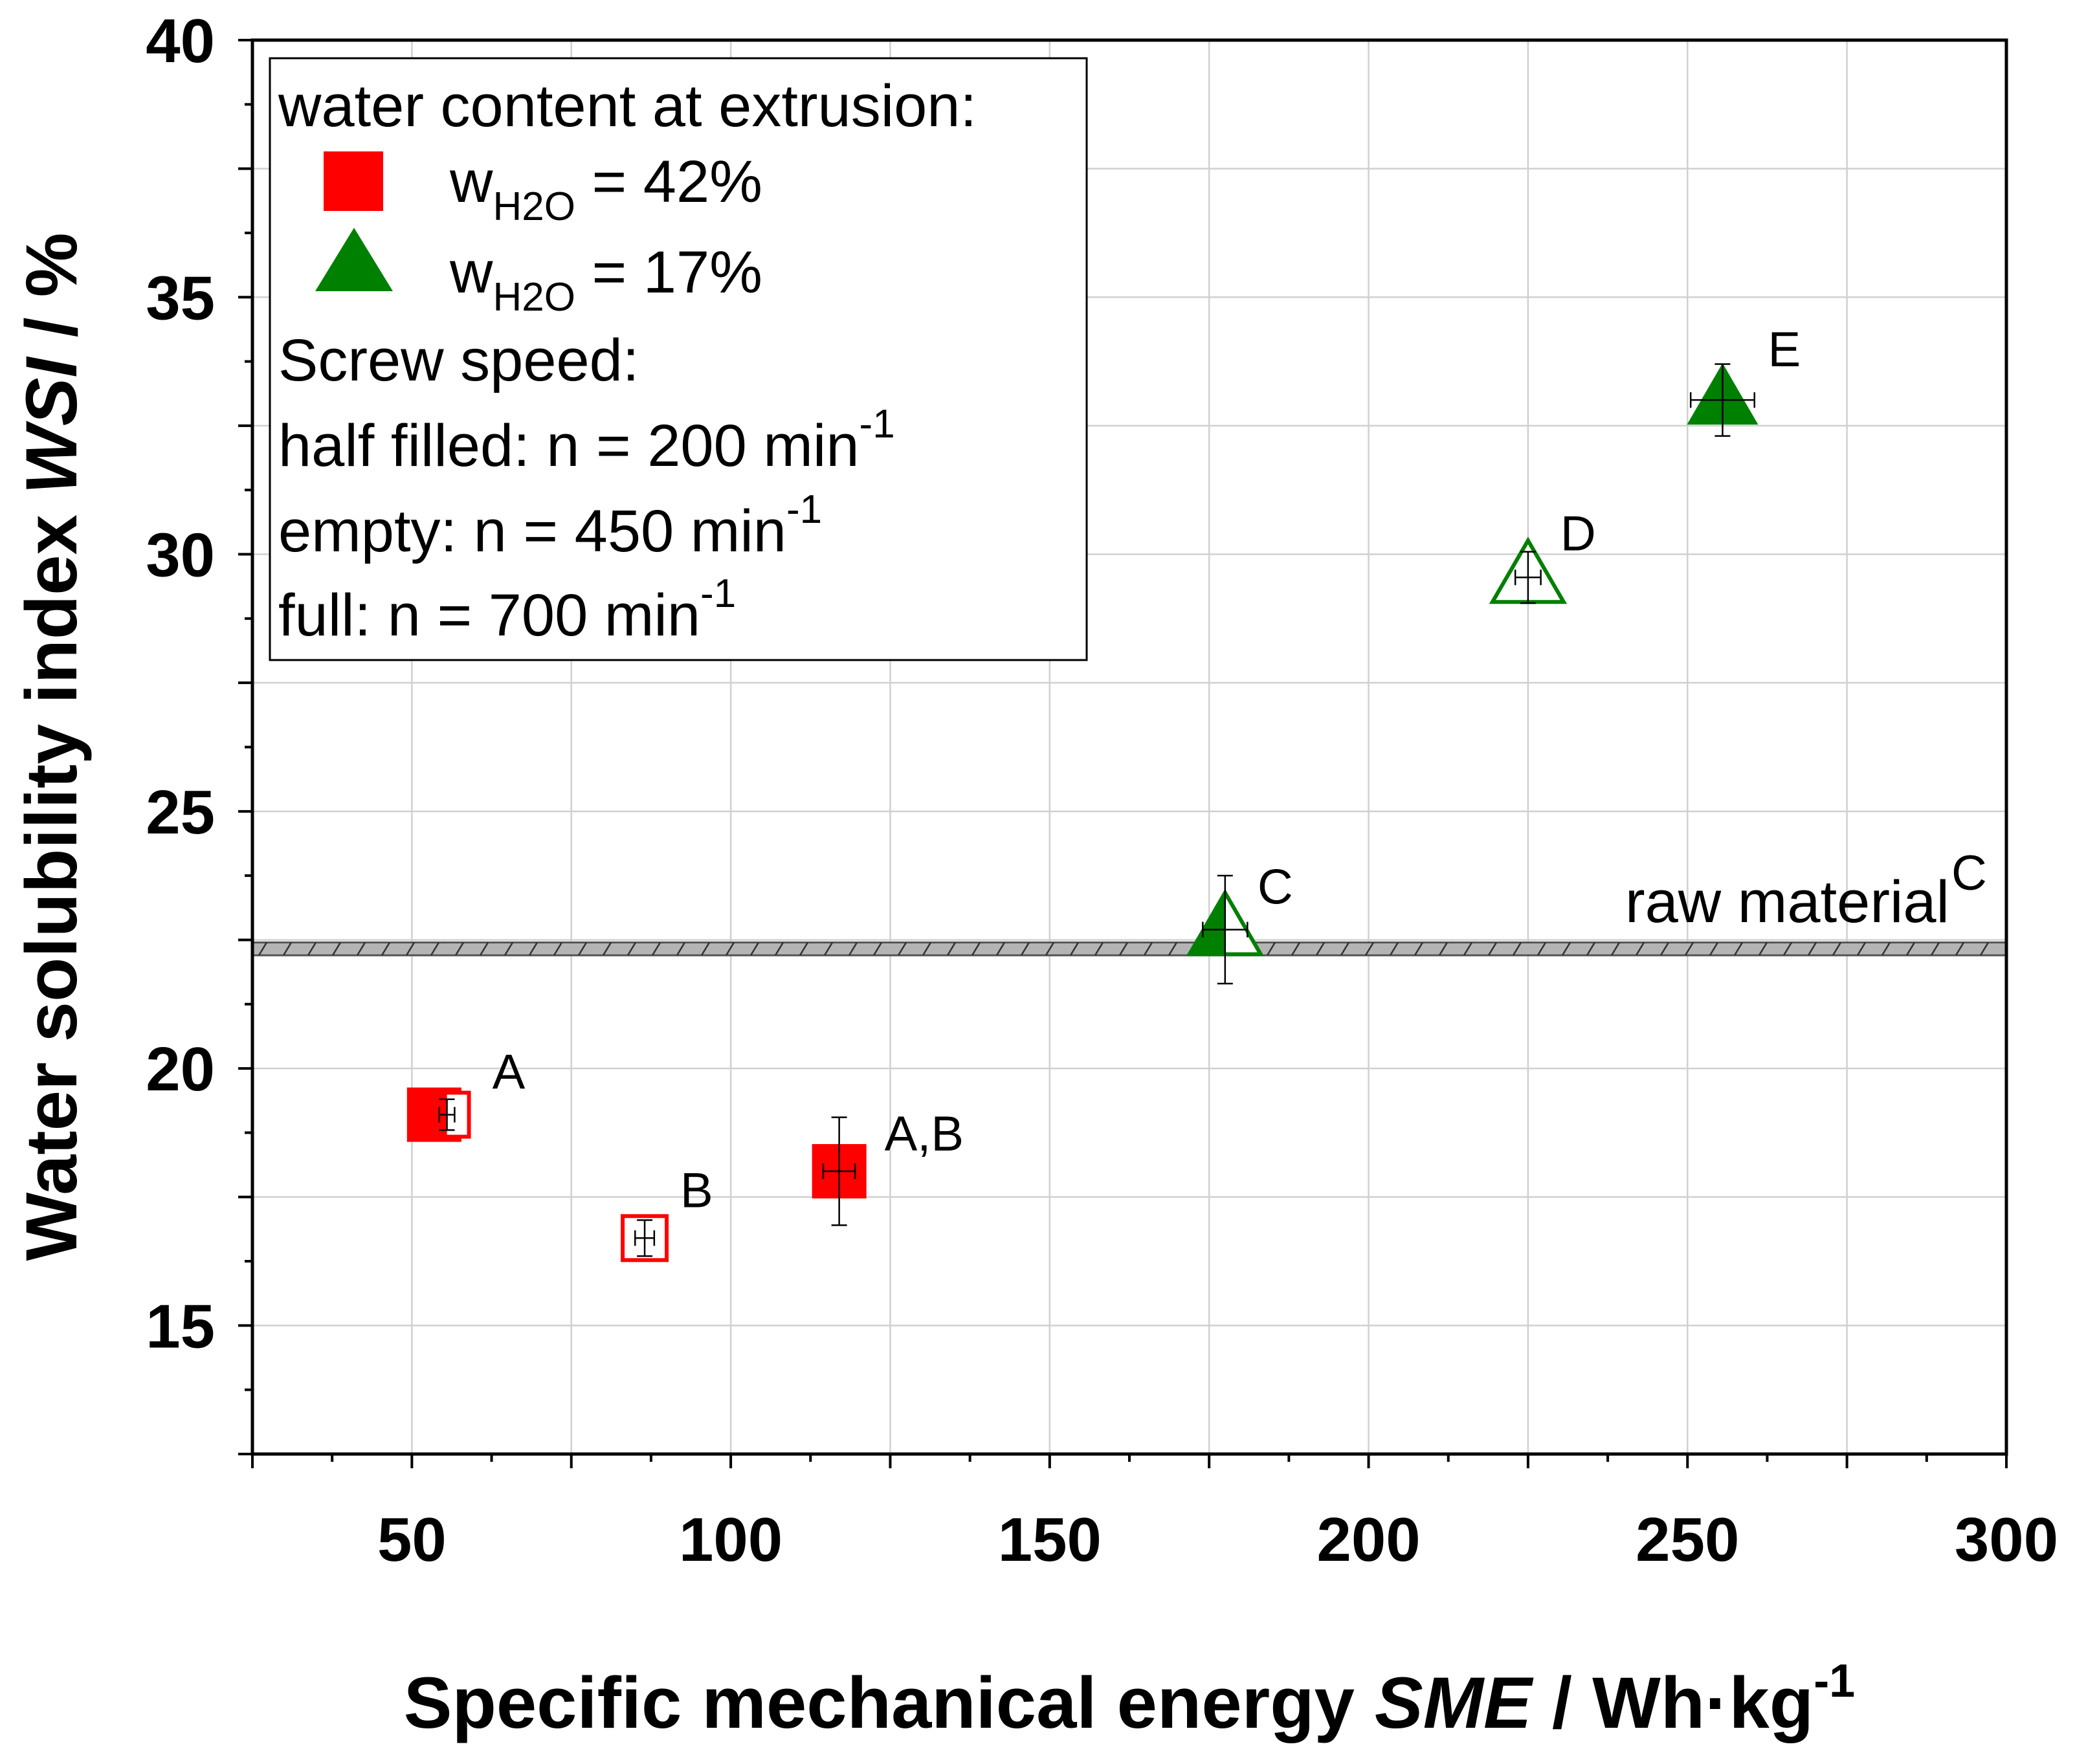 The height and width of the screenshot is (1764, 2075). Describe the element at coordinates (550, 525) in the screenshot. I see `legend-screw-empty: empty: n = 450 min-1` at that location.